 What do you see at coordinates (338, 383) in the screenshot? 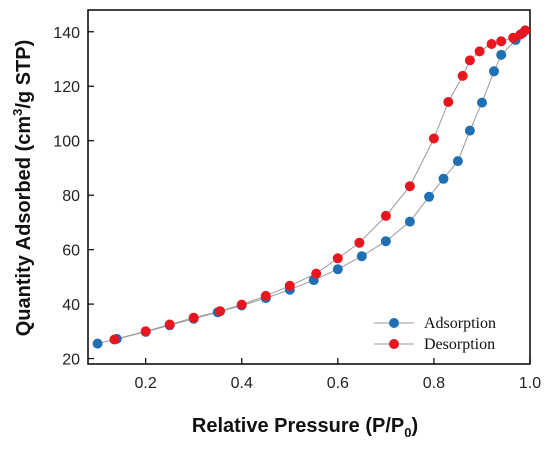
I see `x-tick-label: 0.6` at bounding box center [338, 383].